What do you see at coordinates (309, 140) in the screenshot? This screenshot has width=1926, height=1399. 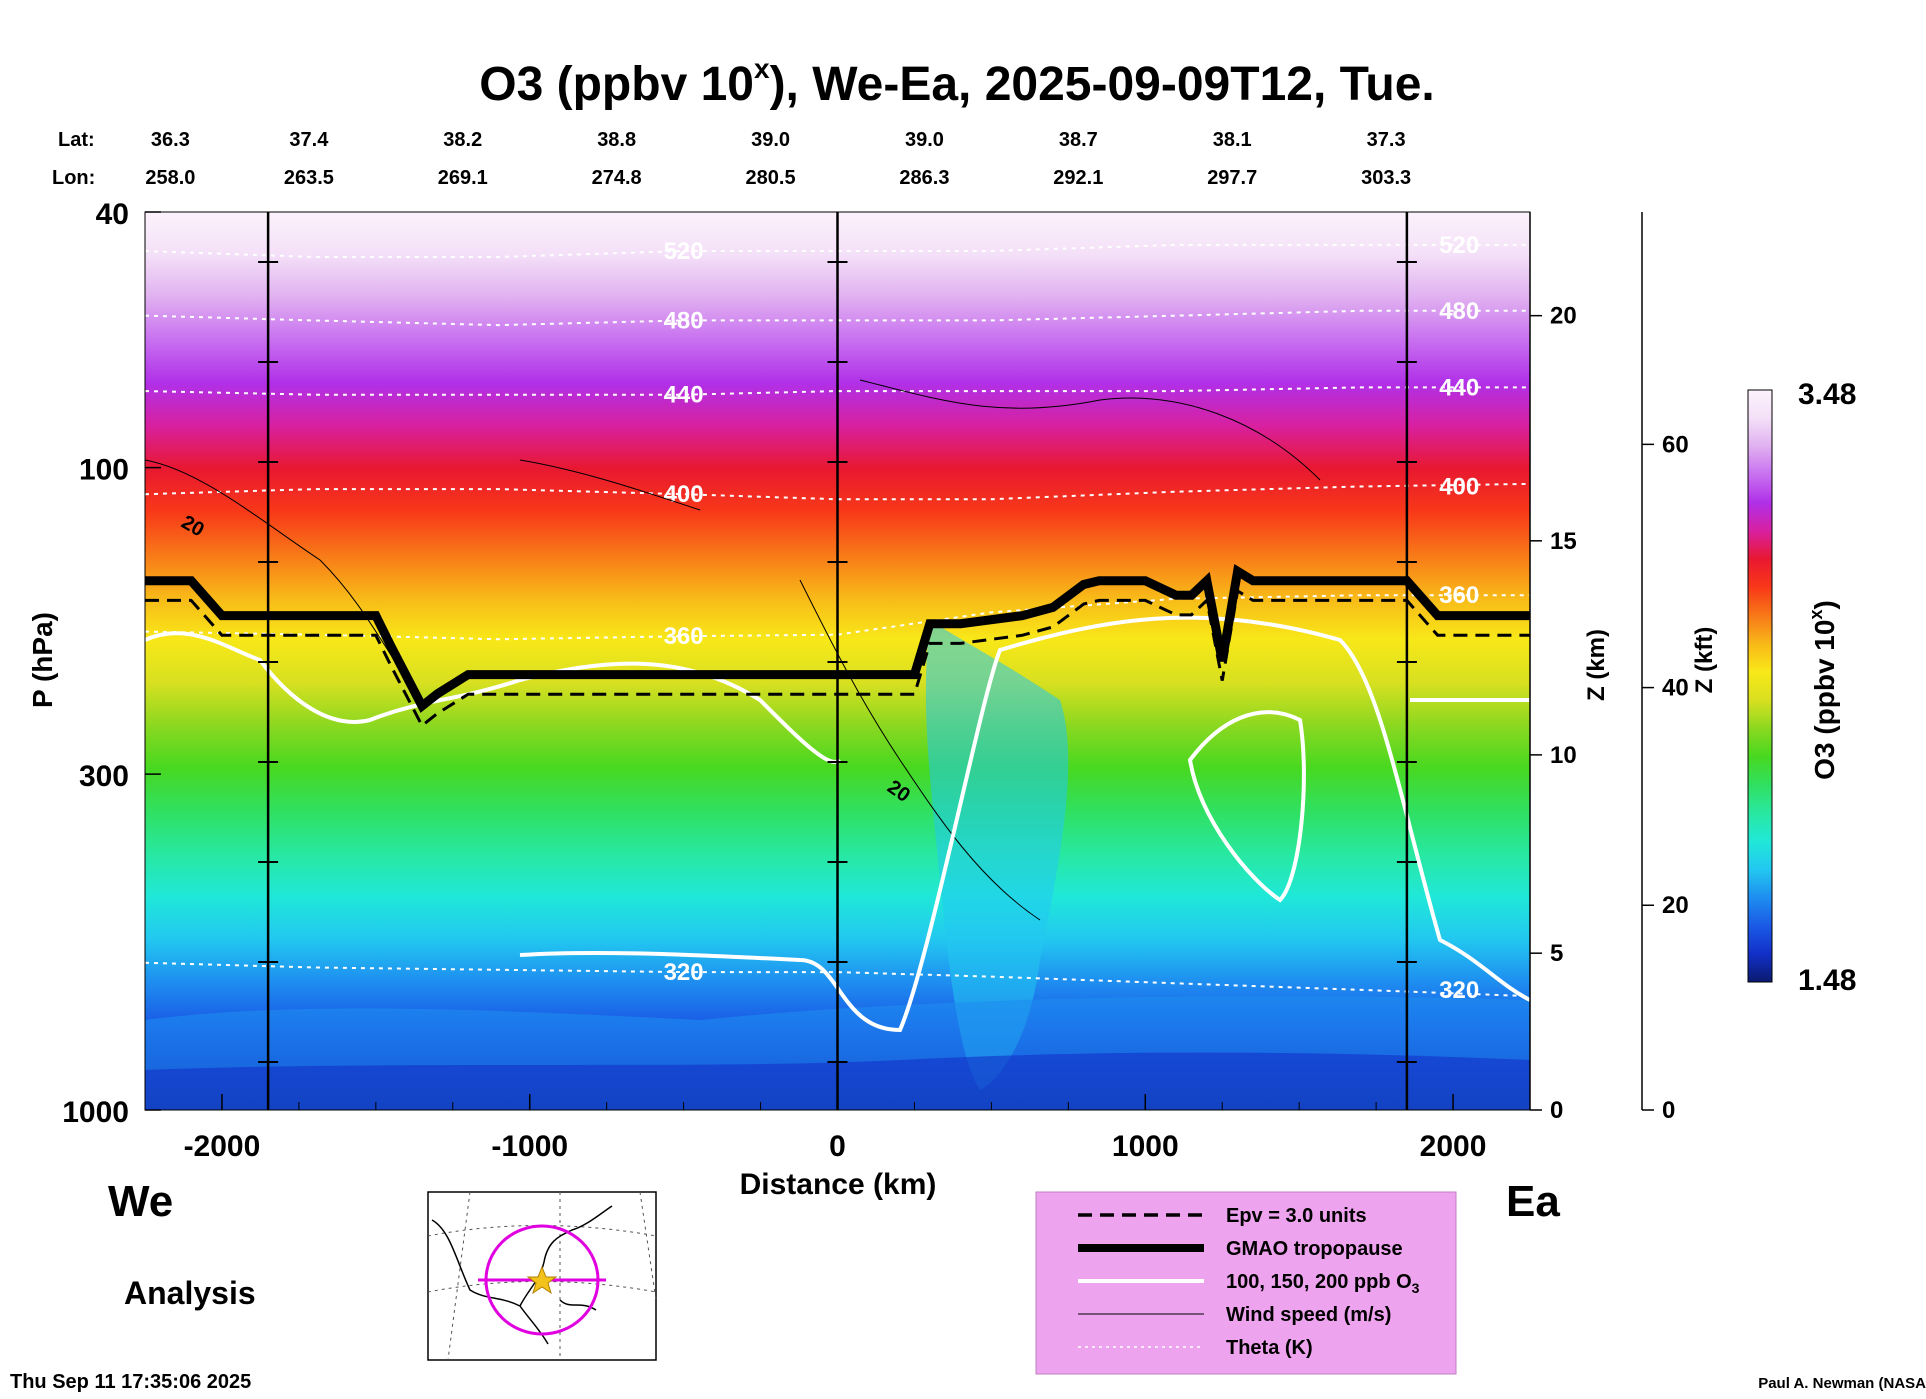 I see `lat-value: 37.4` at bounding box center [309, 140].